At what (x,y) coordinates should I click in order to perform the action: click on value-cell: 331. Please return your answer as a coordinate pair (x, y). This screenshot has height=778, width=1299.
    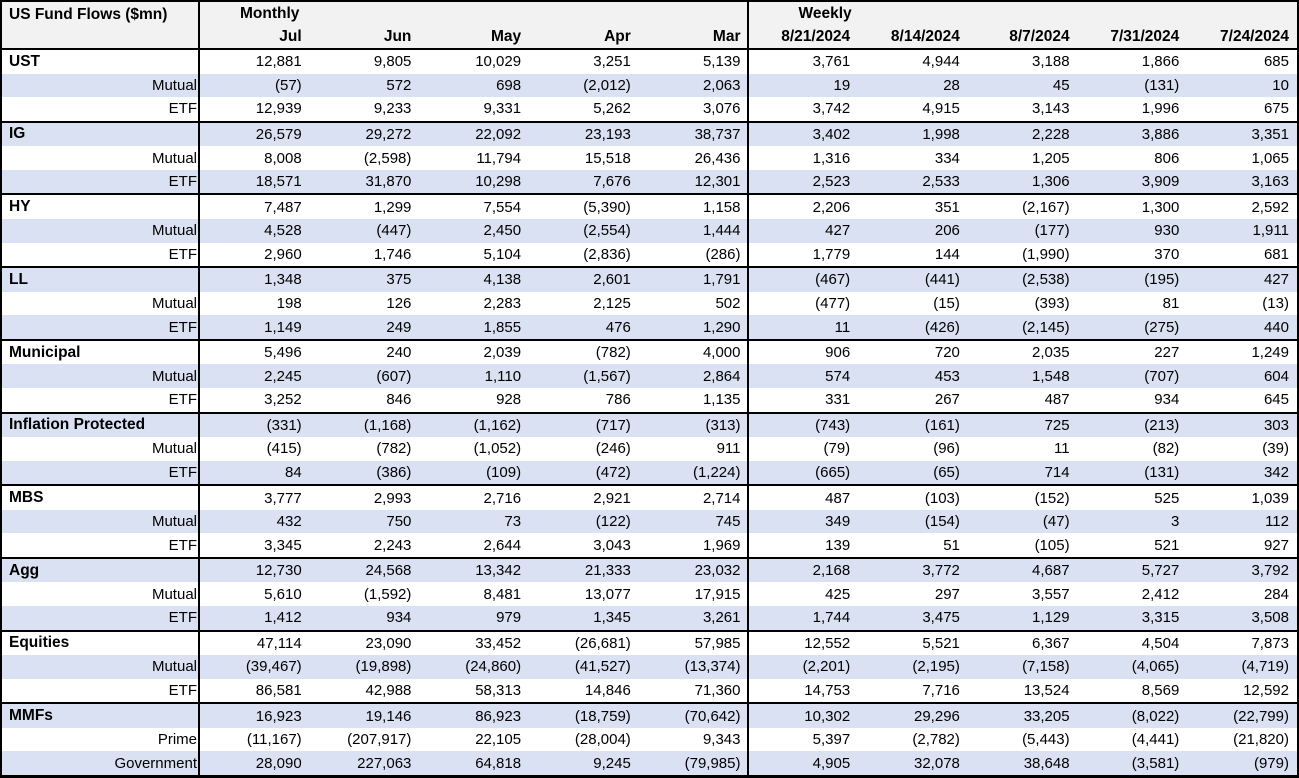
    Looking at the image, I should click on (838, 400).